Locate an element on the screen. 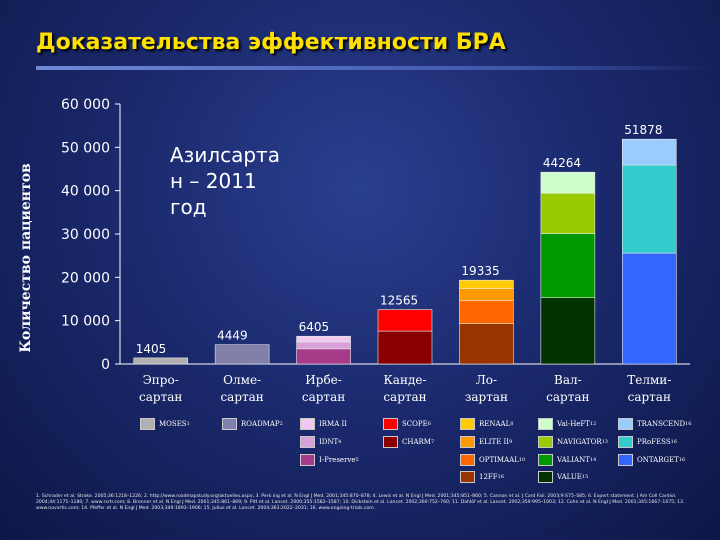 This screenshot has width=720, height=540. legend-label: TRANSCEND is located at coordinates (661, 424).